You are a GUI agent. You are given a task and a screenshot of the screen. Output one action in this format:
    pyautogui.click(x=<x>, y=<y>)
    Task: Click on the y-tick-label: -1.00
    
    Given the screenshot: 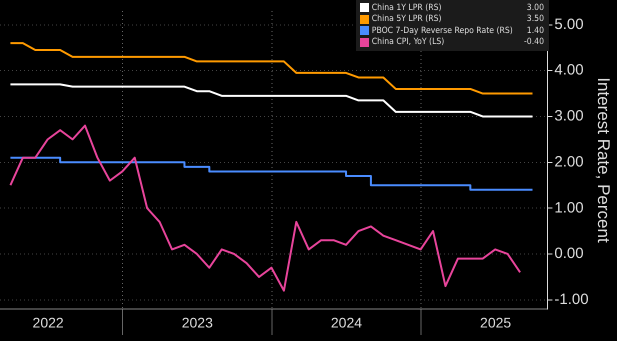 What is the action you would take?
    pyautogui.click(x=571, y=299)
    